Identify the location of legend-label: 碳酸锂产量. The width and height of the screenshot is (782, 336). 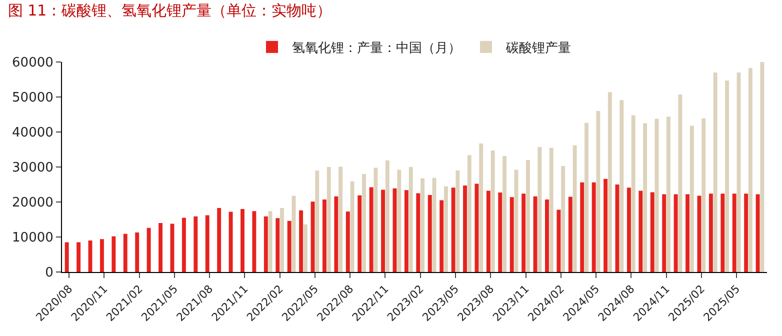
(538, 48).